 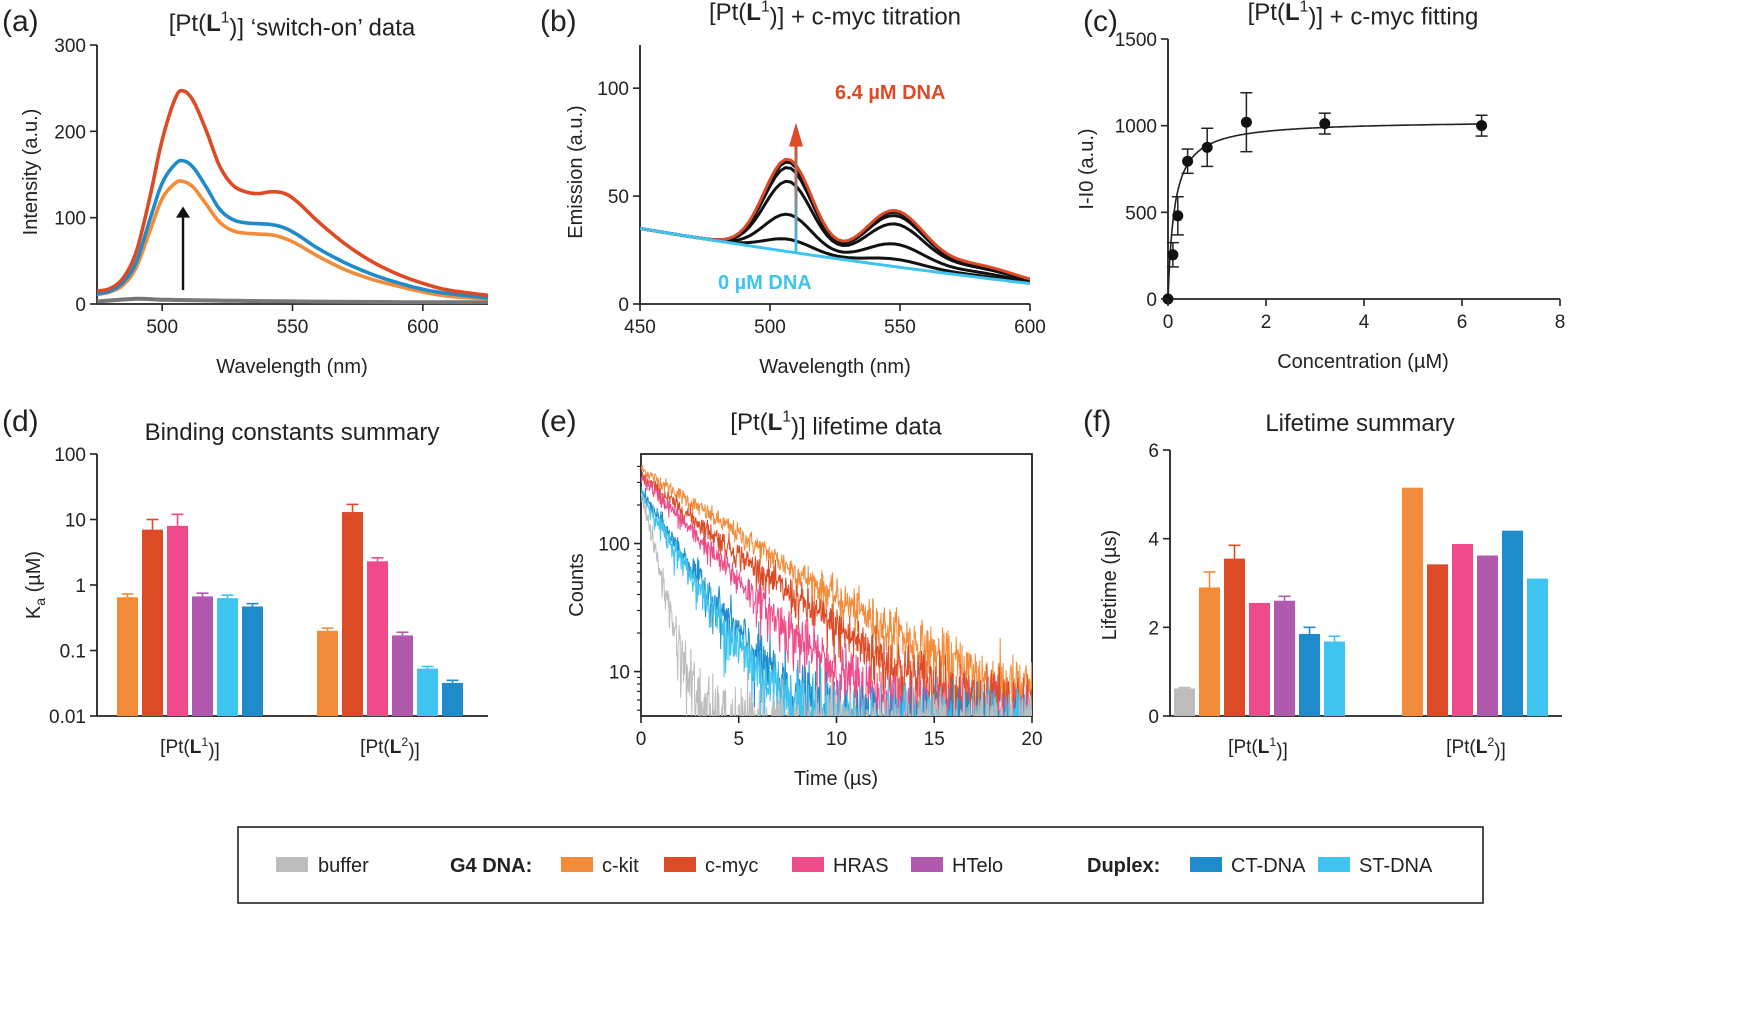 What do you see at coordinates (1266, 322) in the screenshot?
I see `x-tick-label: 2` at bounding box center [1266, 322].